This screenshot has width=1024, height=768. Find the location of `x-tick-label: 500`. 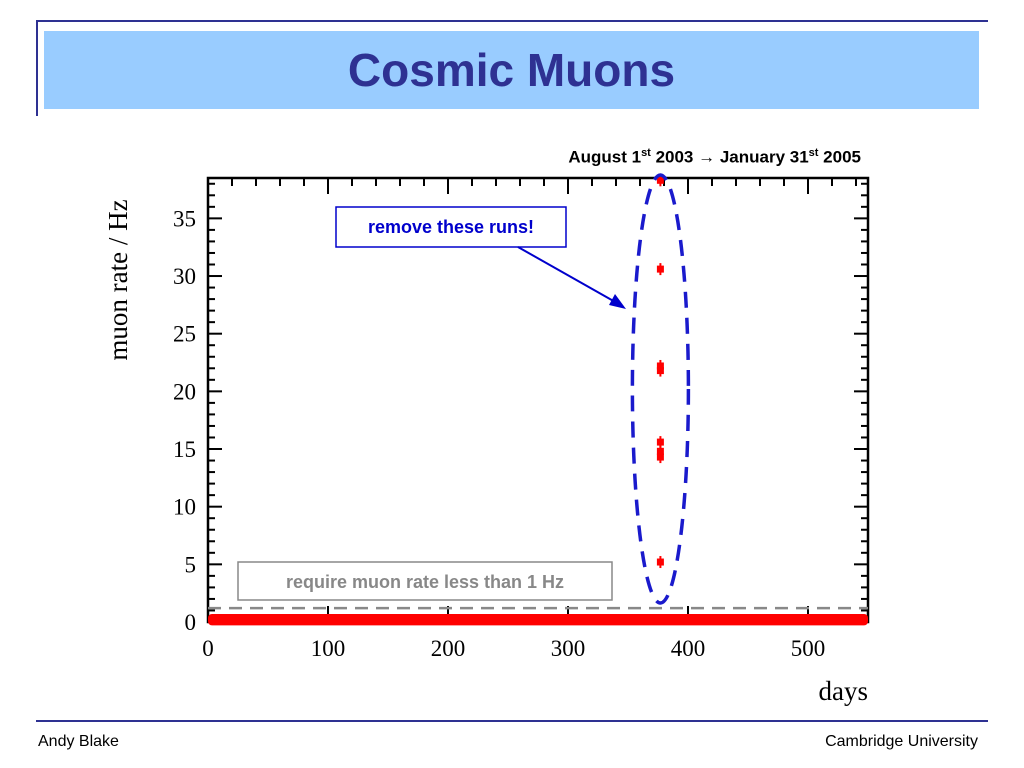

x-tick-label: 500 is located at coordinates (808, 648).